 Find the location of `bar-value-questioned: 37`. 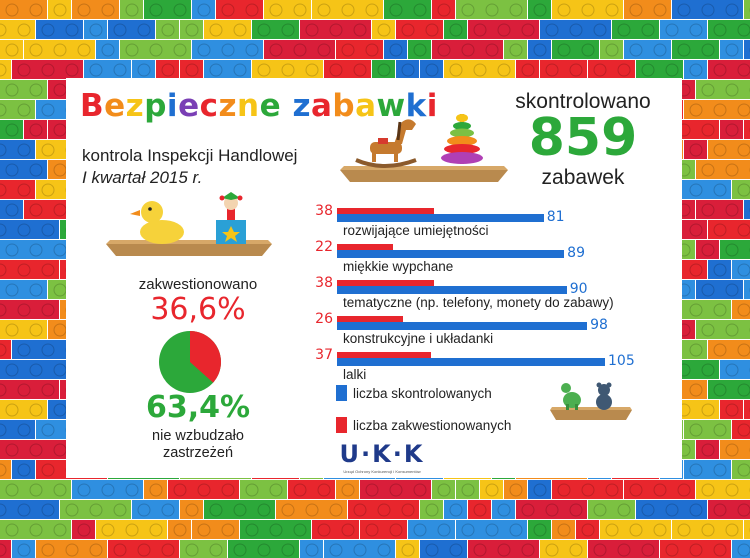

bar-value-questioned: 37 is located at coordinates (324, 355).